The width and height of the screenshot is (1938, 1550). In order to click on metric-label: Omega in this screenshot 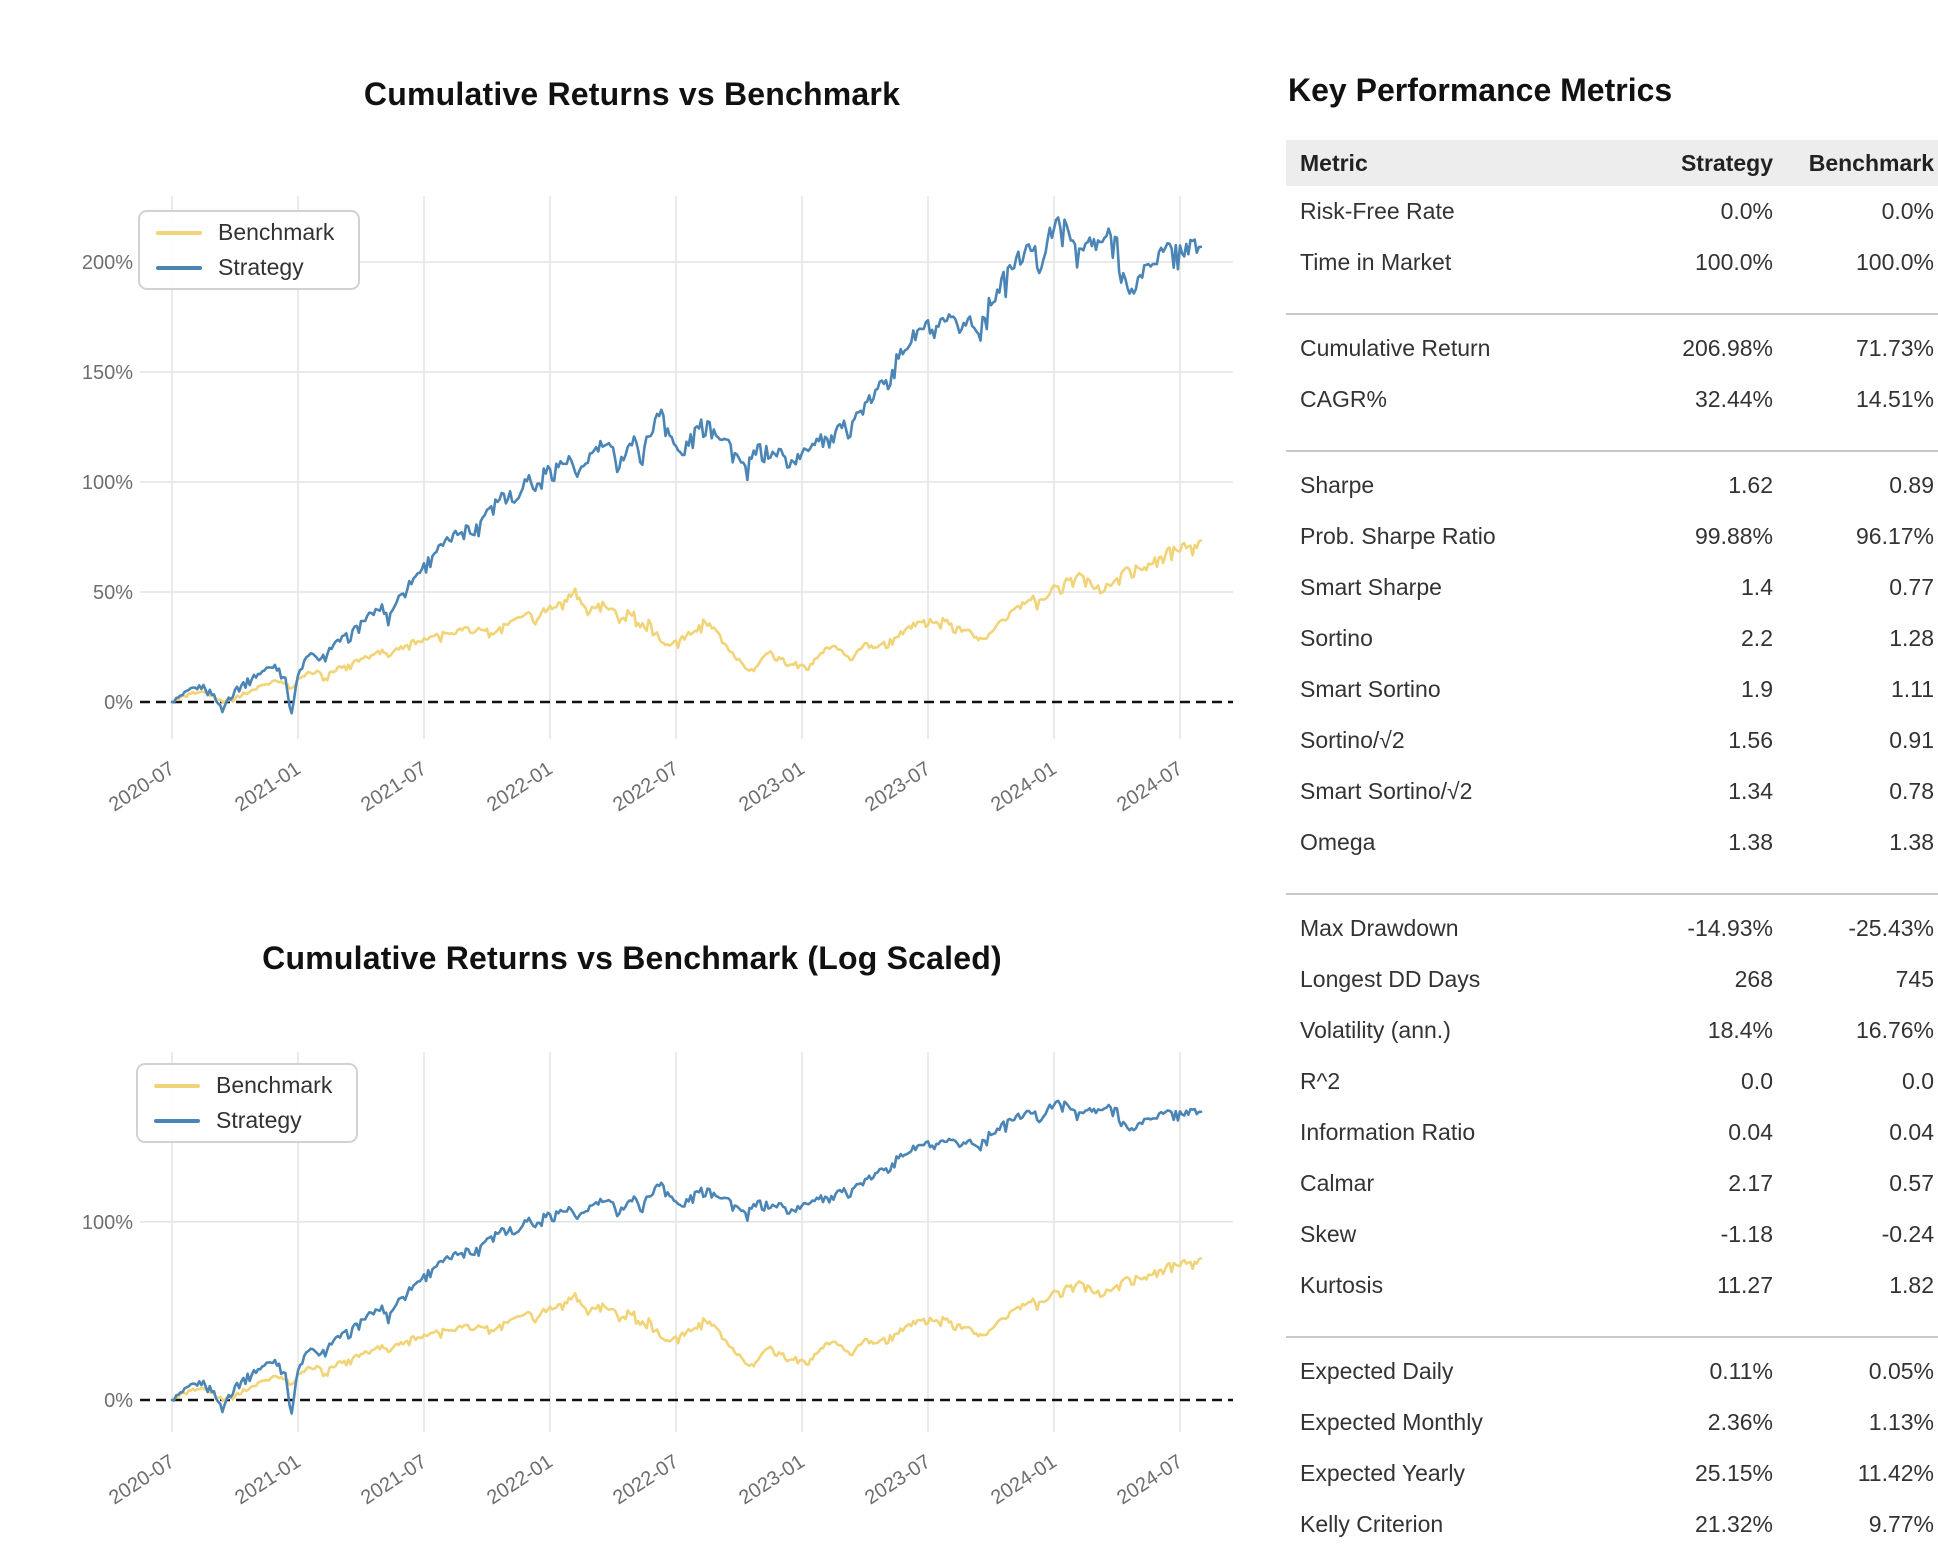, I will do `click(1338, 842)`.